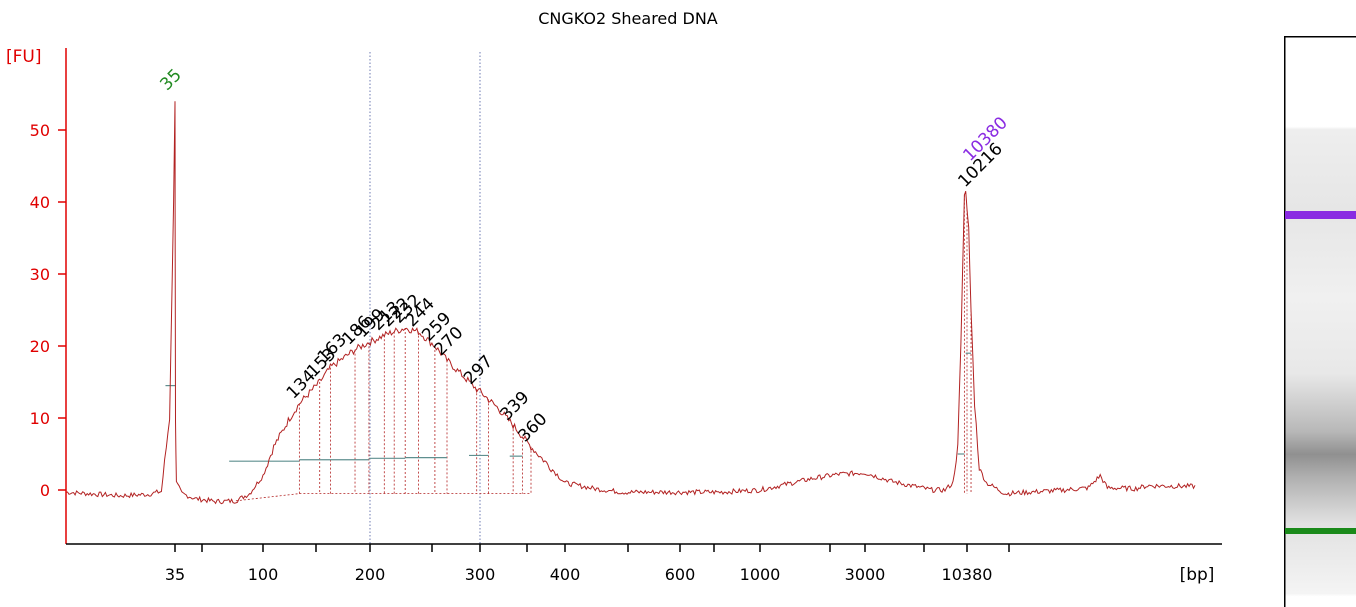  I want to click on x-tick-label: 1000, so click(760, 574).